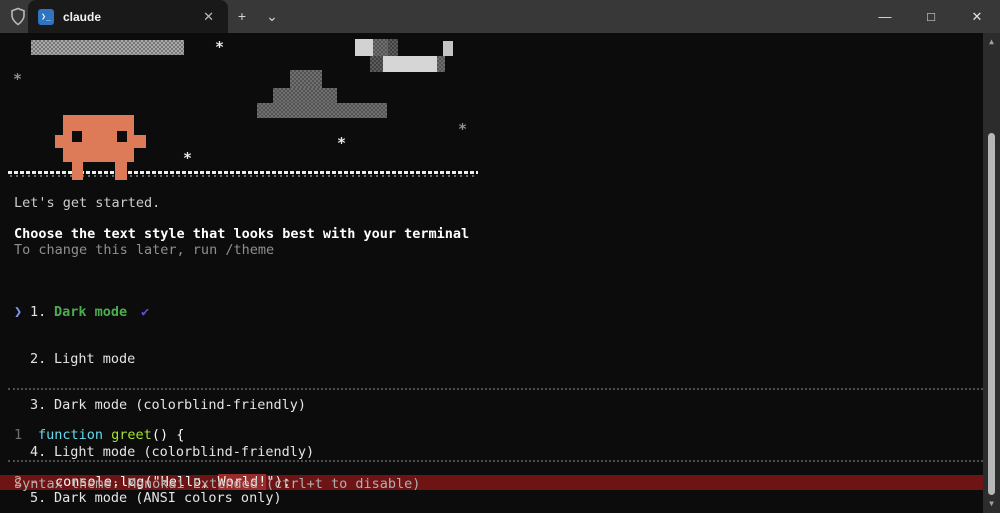  Describe the element at coordinates (38, 405) in the screenshot. I see `option-number: 3.` at that location.